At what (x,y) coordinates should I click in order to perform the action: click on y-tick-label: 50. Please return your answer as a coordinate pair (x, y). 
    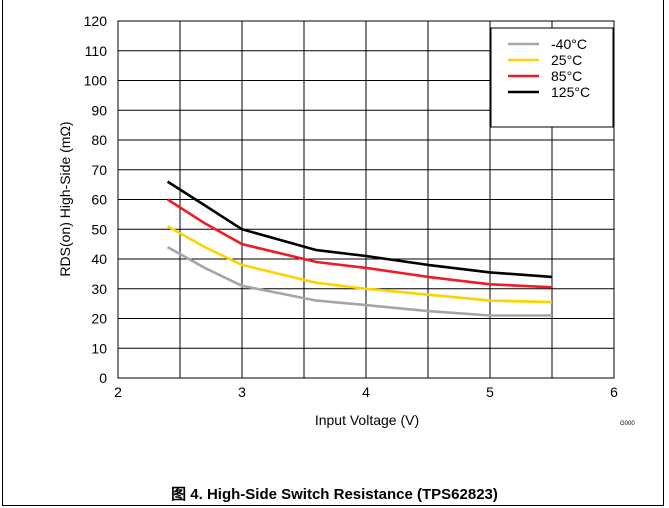
    Looking at the image, I should click on (99, 229).